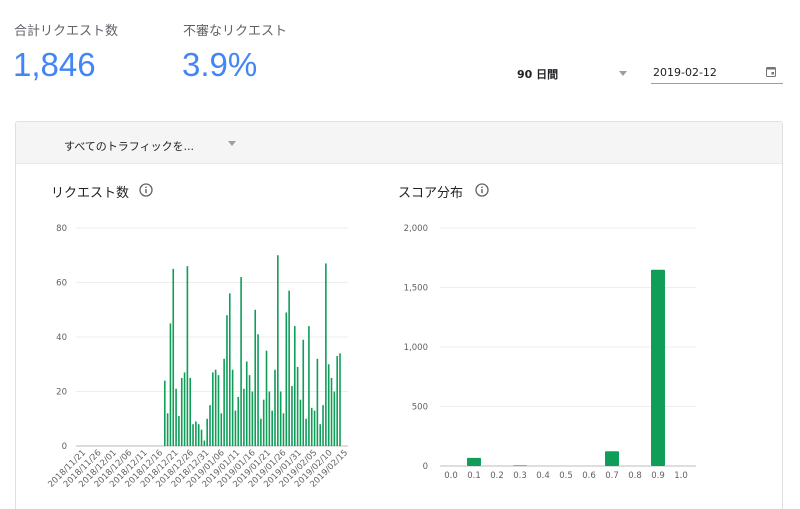  Describe the element at coordinates (54, 64) in the screenshot. I see `total-requests-value: 1,846` at that location.